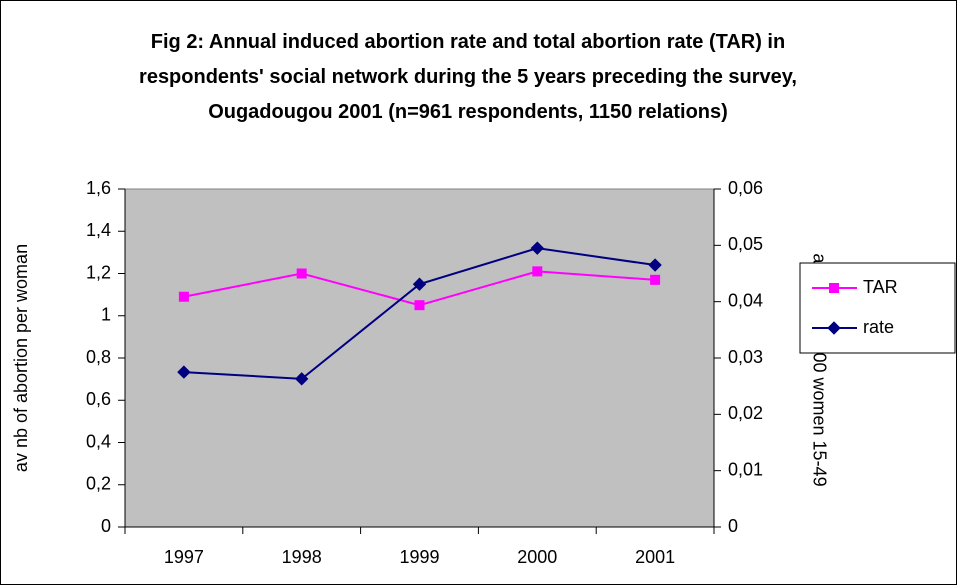 The image size is (957, 585). What do you see at coordinates (21, 358) in the screenshot?
I see `y-axis-label: av nb of abortion per woman` at bounding box center [21, 358].